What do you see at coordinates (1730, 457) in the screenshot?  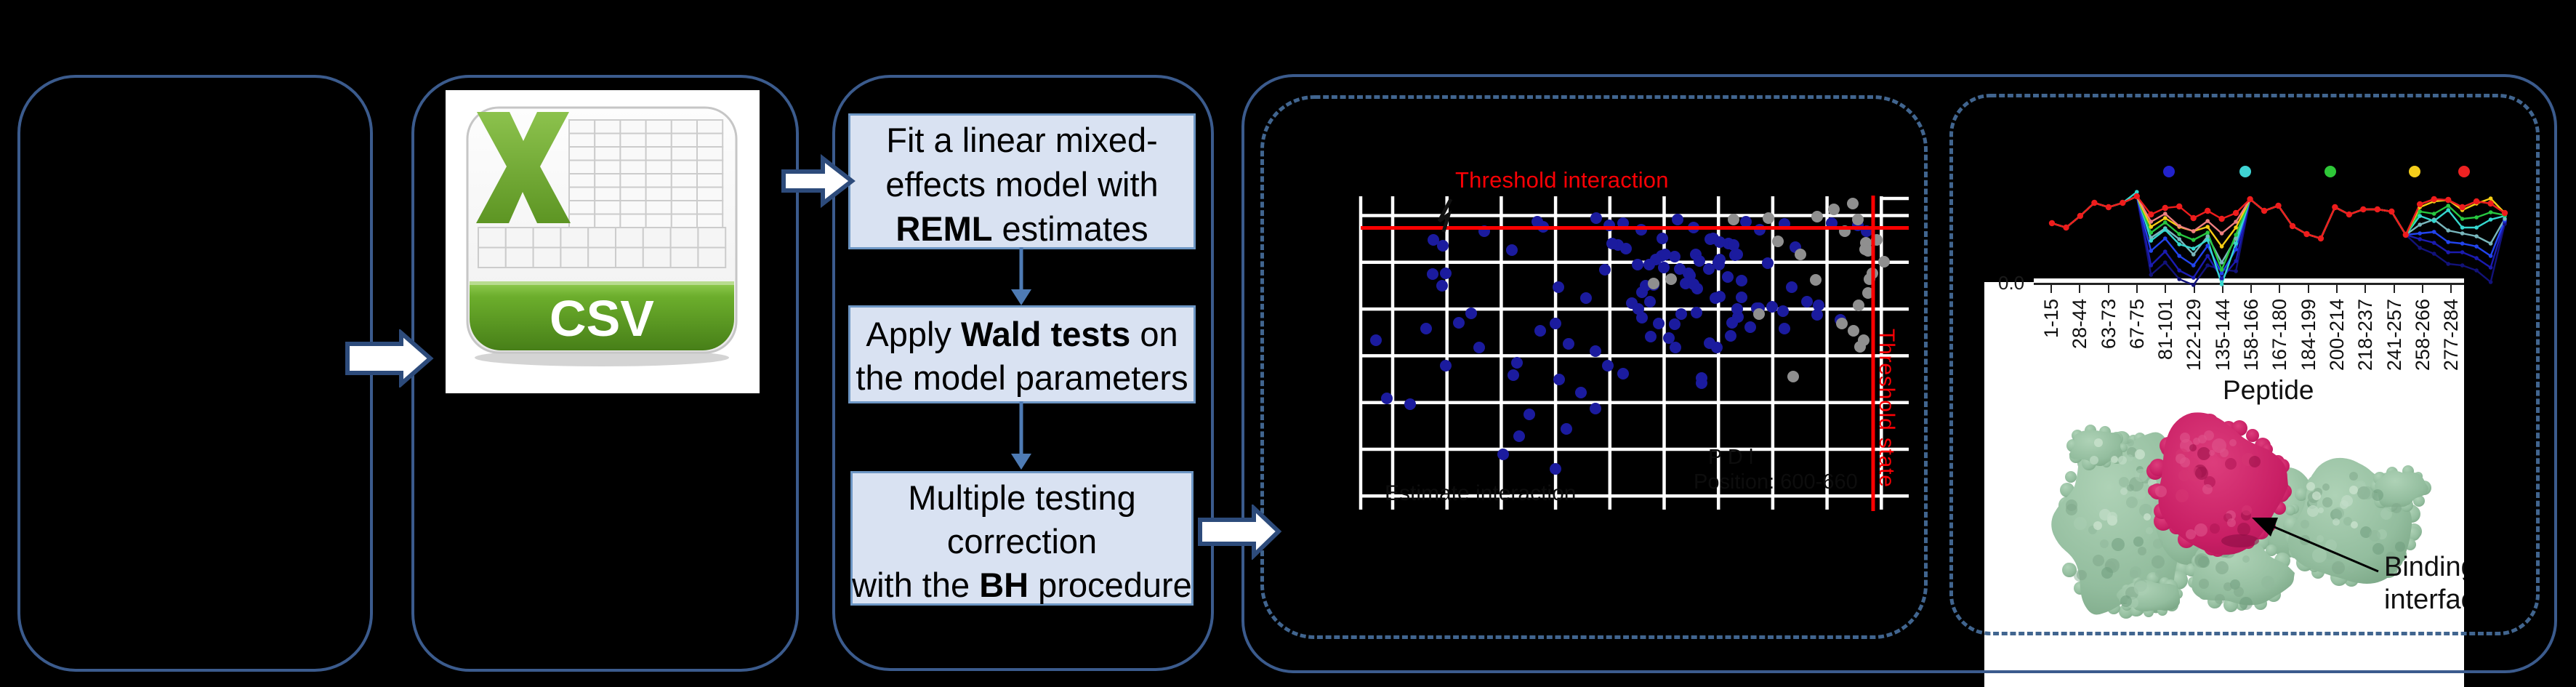 I see `svg-text: P D l` at bounding box center [1730, 457].